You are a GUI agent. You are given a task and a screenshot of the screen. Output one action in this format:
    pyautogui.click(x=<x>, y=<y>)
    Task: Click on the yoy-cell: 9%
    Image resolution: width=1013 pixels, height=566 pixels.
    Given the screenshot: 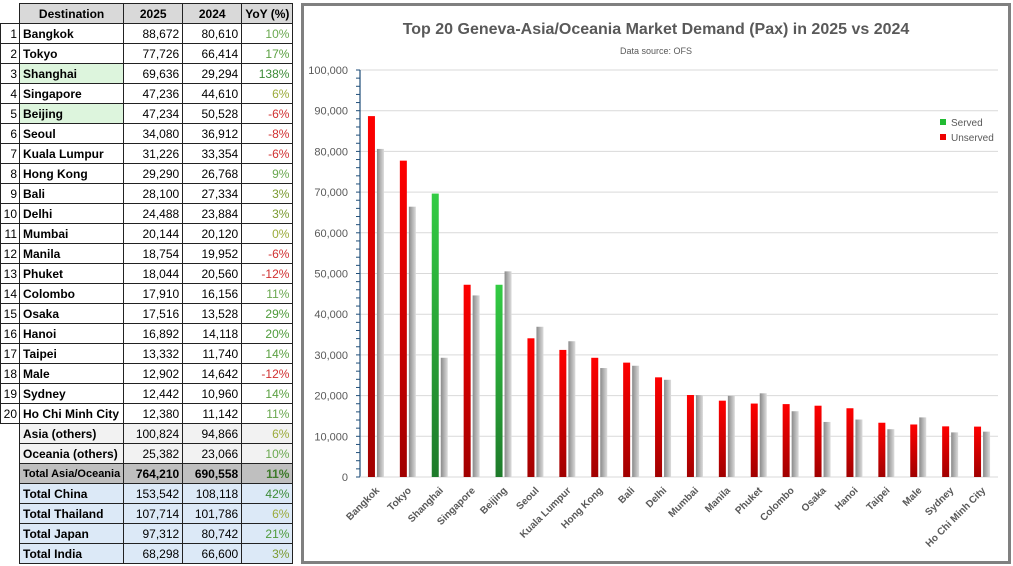 What is the action you would take?
    pyautogui.click(x=267, y=173)
    